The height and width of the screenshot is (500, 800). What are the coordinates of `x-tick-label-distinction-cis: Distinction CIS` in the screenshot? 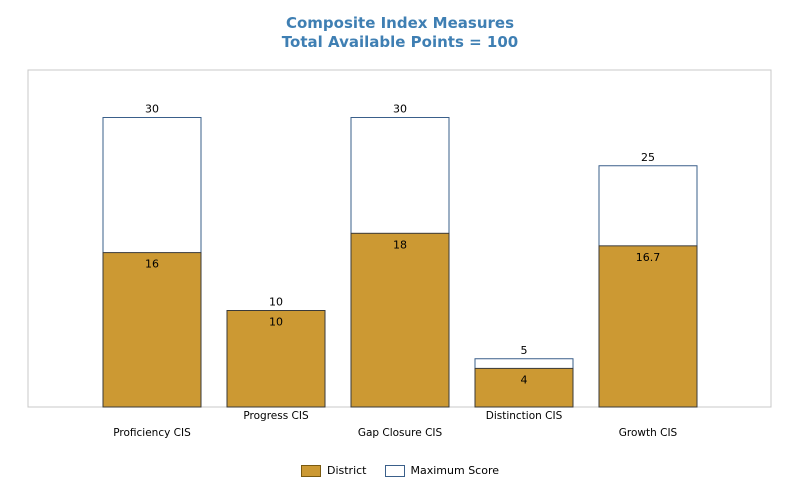 It's located at (524, 416).